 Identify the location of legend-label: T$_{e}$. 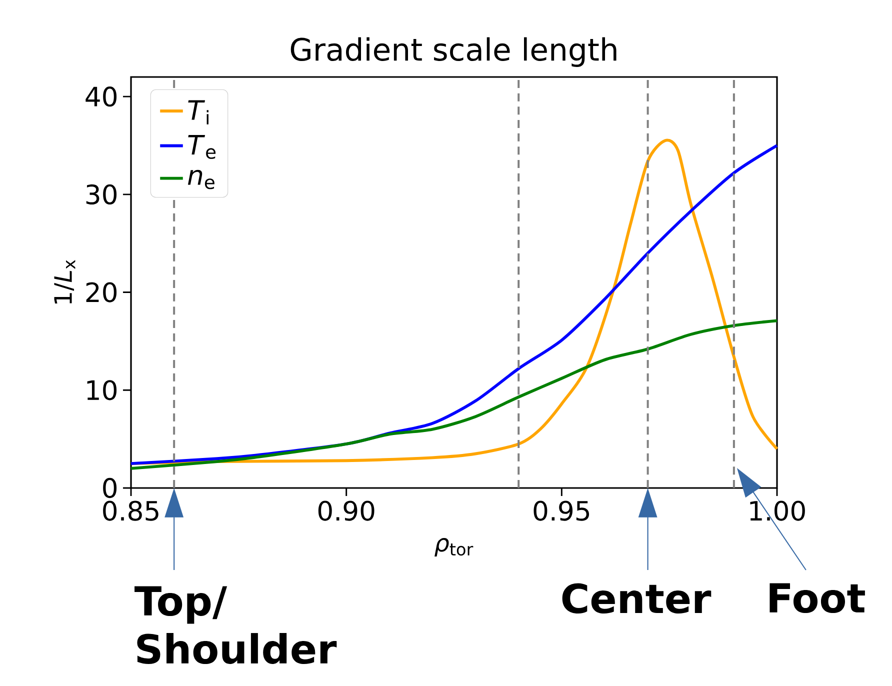
(202, 147).